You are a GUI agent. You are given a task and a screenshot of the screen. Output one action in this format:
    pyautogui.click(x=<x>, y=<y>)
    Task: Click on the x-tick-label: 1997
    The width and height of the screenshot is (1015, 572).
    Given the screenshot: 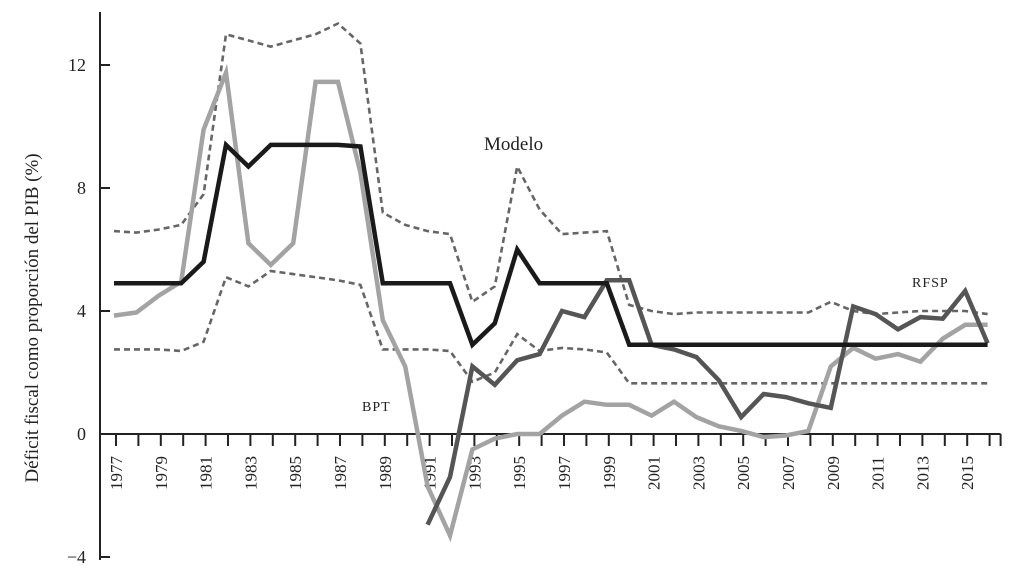 What is the action you would take?
    pyautogui.click(x=564, y=473)
    